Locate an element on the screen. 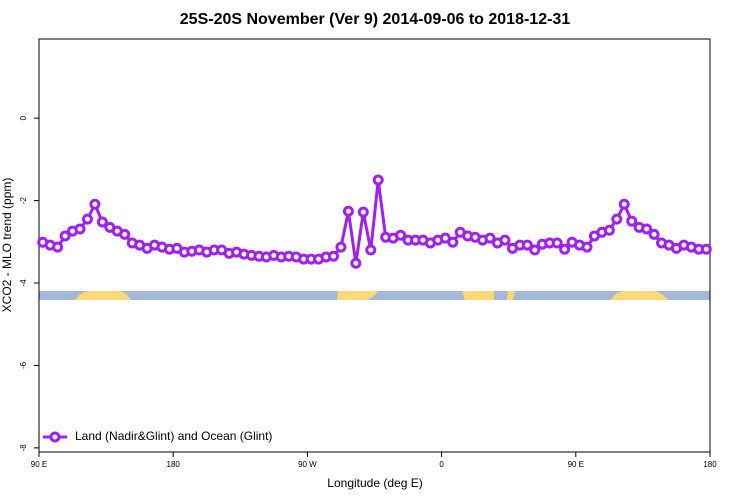 The width and height of the screenshot is (750, 500). x-tick-label: 90 W is located at coordinates (307, 464).